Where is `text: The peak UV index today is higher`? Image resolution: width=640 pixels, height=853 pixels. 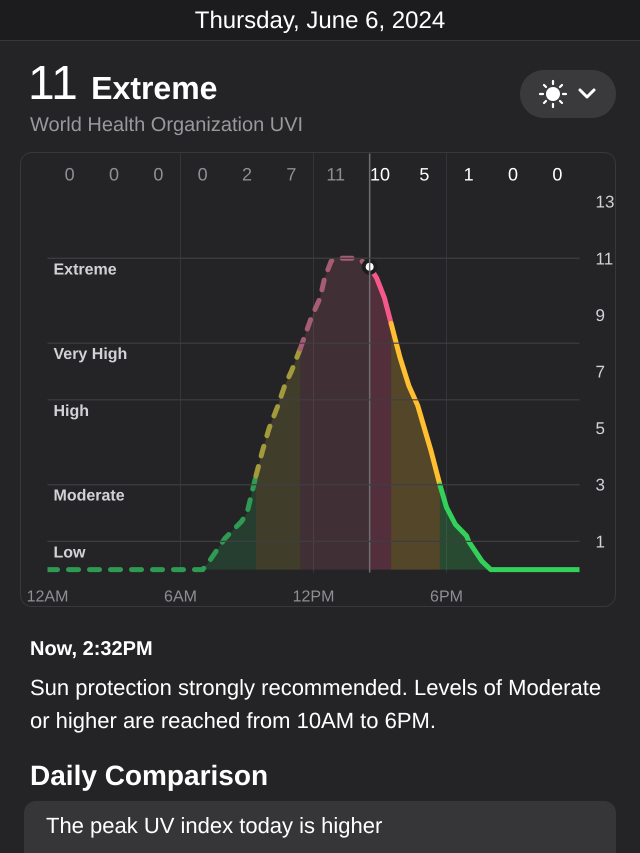
text: The peak UV index today is higher is located at coordinates (214, 826).